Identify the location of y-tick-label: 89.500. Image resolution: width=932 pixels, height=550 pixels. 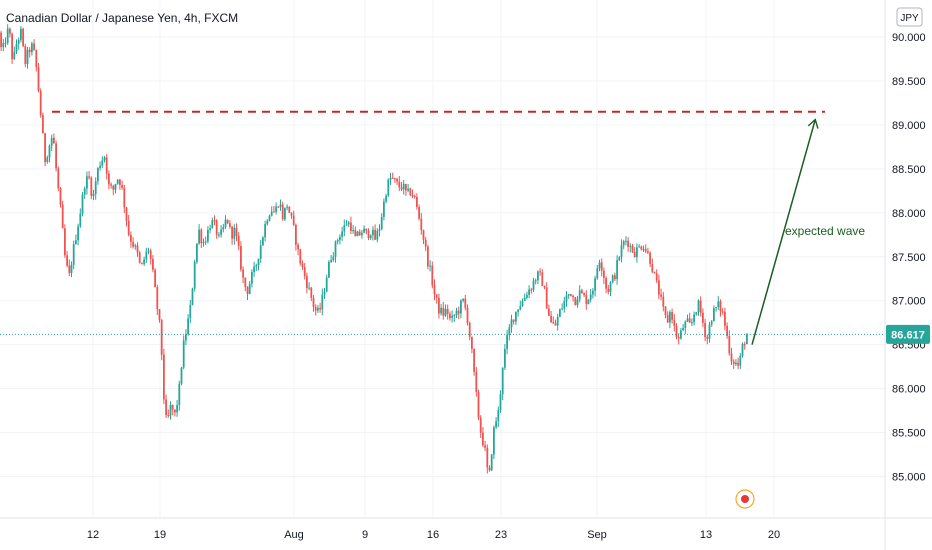
(909, 82).